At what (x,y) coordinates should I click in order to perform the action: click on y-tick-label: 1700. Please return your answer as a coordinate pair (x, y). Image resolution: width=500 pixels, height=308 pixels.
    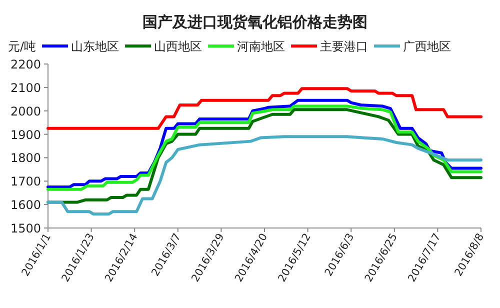
    Looking at the image, I should click on (25, 181).